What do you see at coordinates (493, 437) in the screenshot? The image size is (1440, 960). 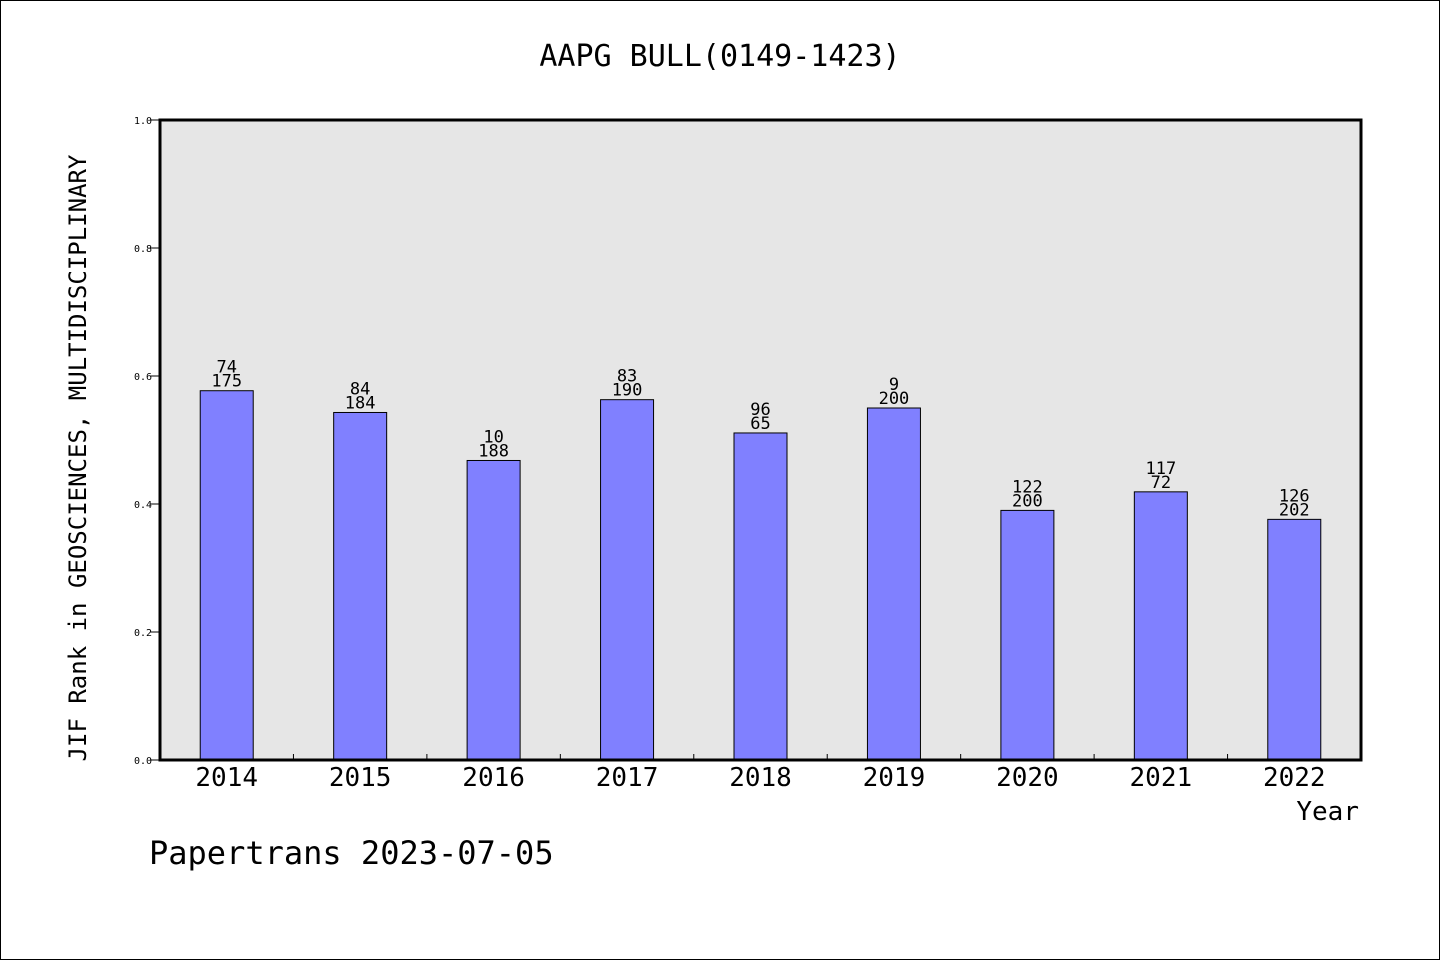 I see `data-label-top-2016: 10` at bounding box center [493, 437].